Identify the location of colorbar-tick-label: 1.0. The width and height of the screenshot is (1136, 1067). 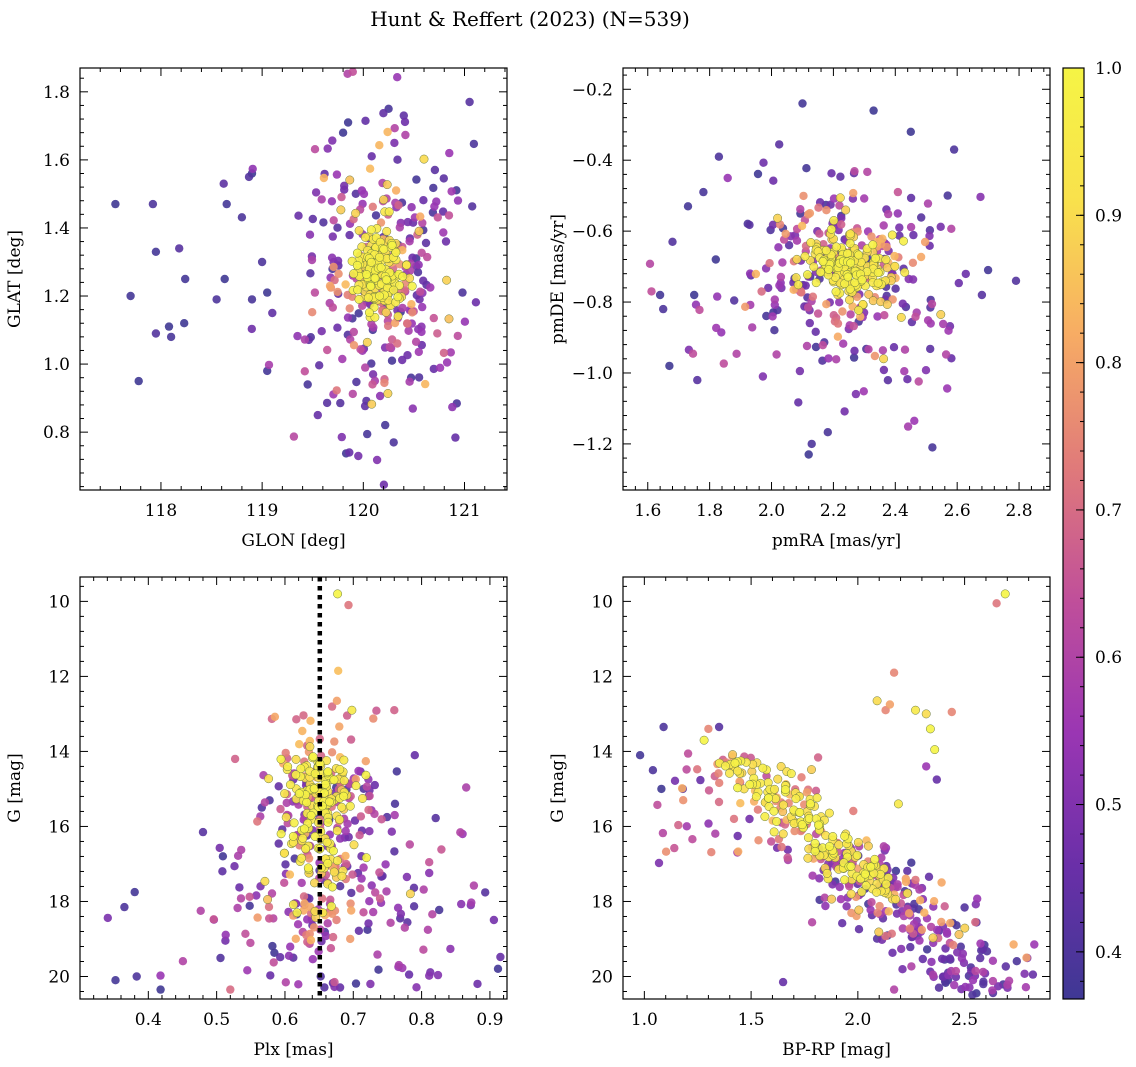
(1108, 69).